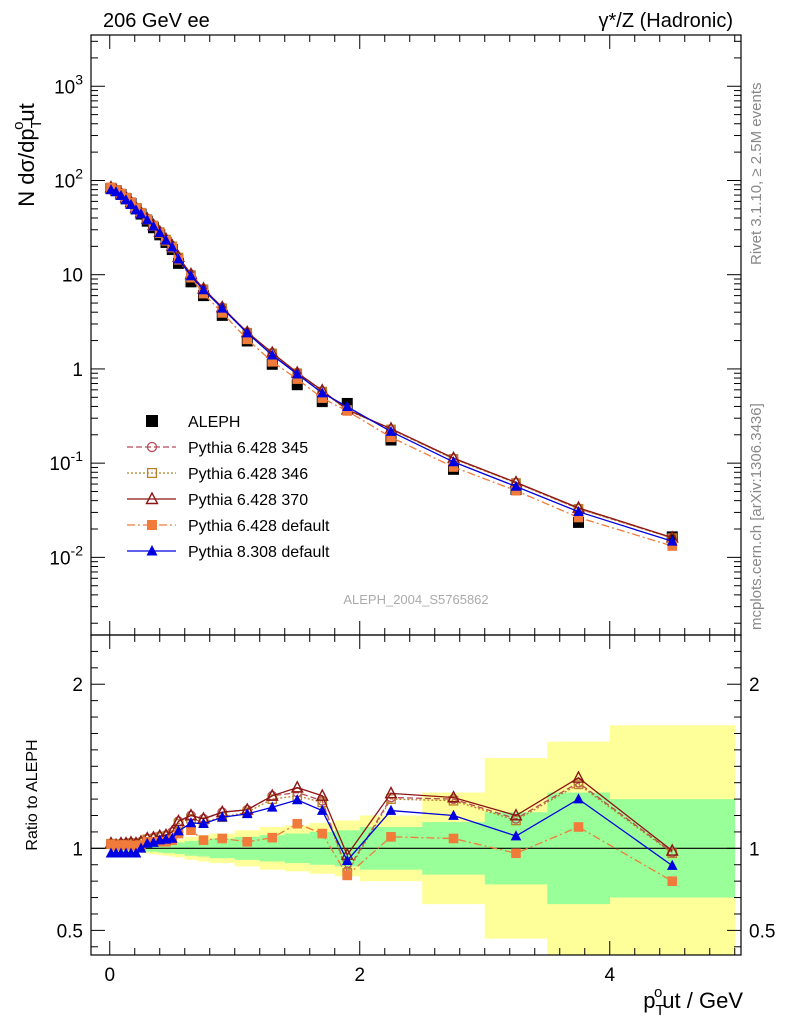 The width and height of the screenshot is (786, 1024). I want to click on side-text-rivet: Rivet 3.1.10, ≥ 2.5M events, so click(756, 174).